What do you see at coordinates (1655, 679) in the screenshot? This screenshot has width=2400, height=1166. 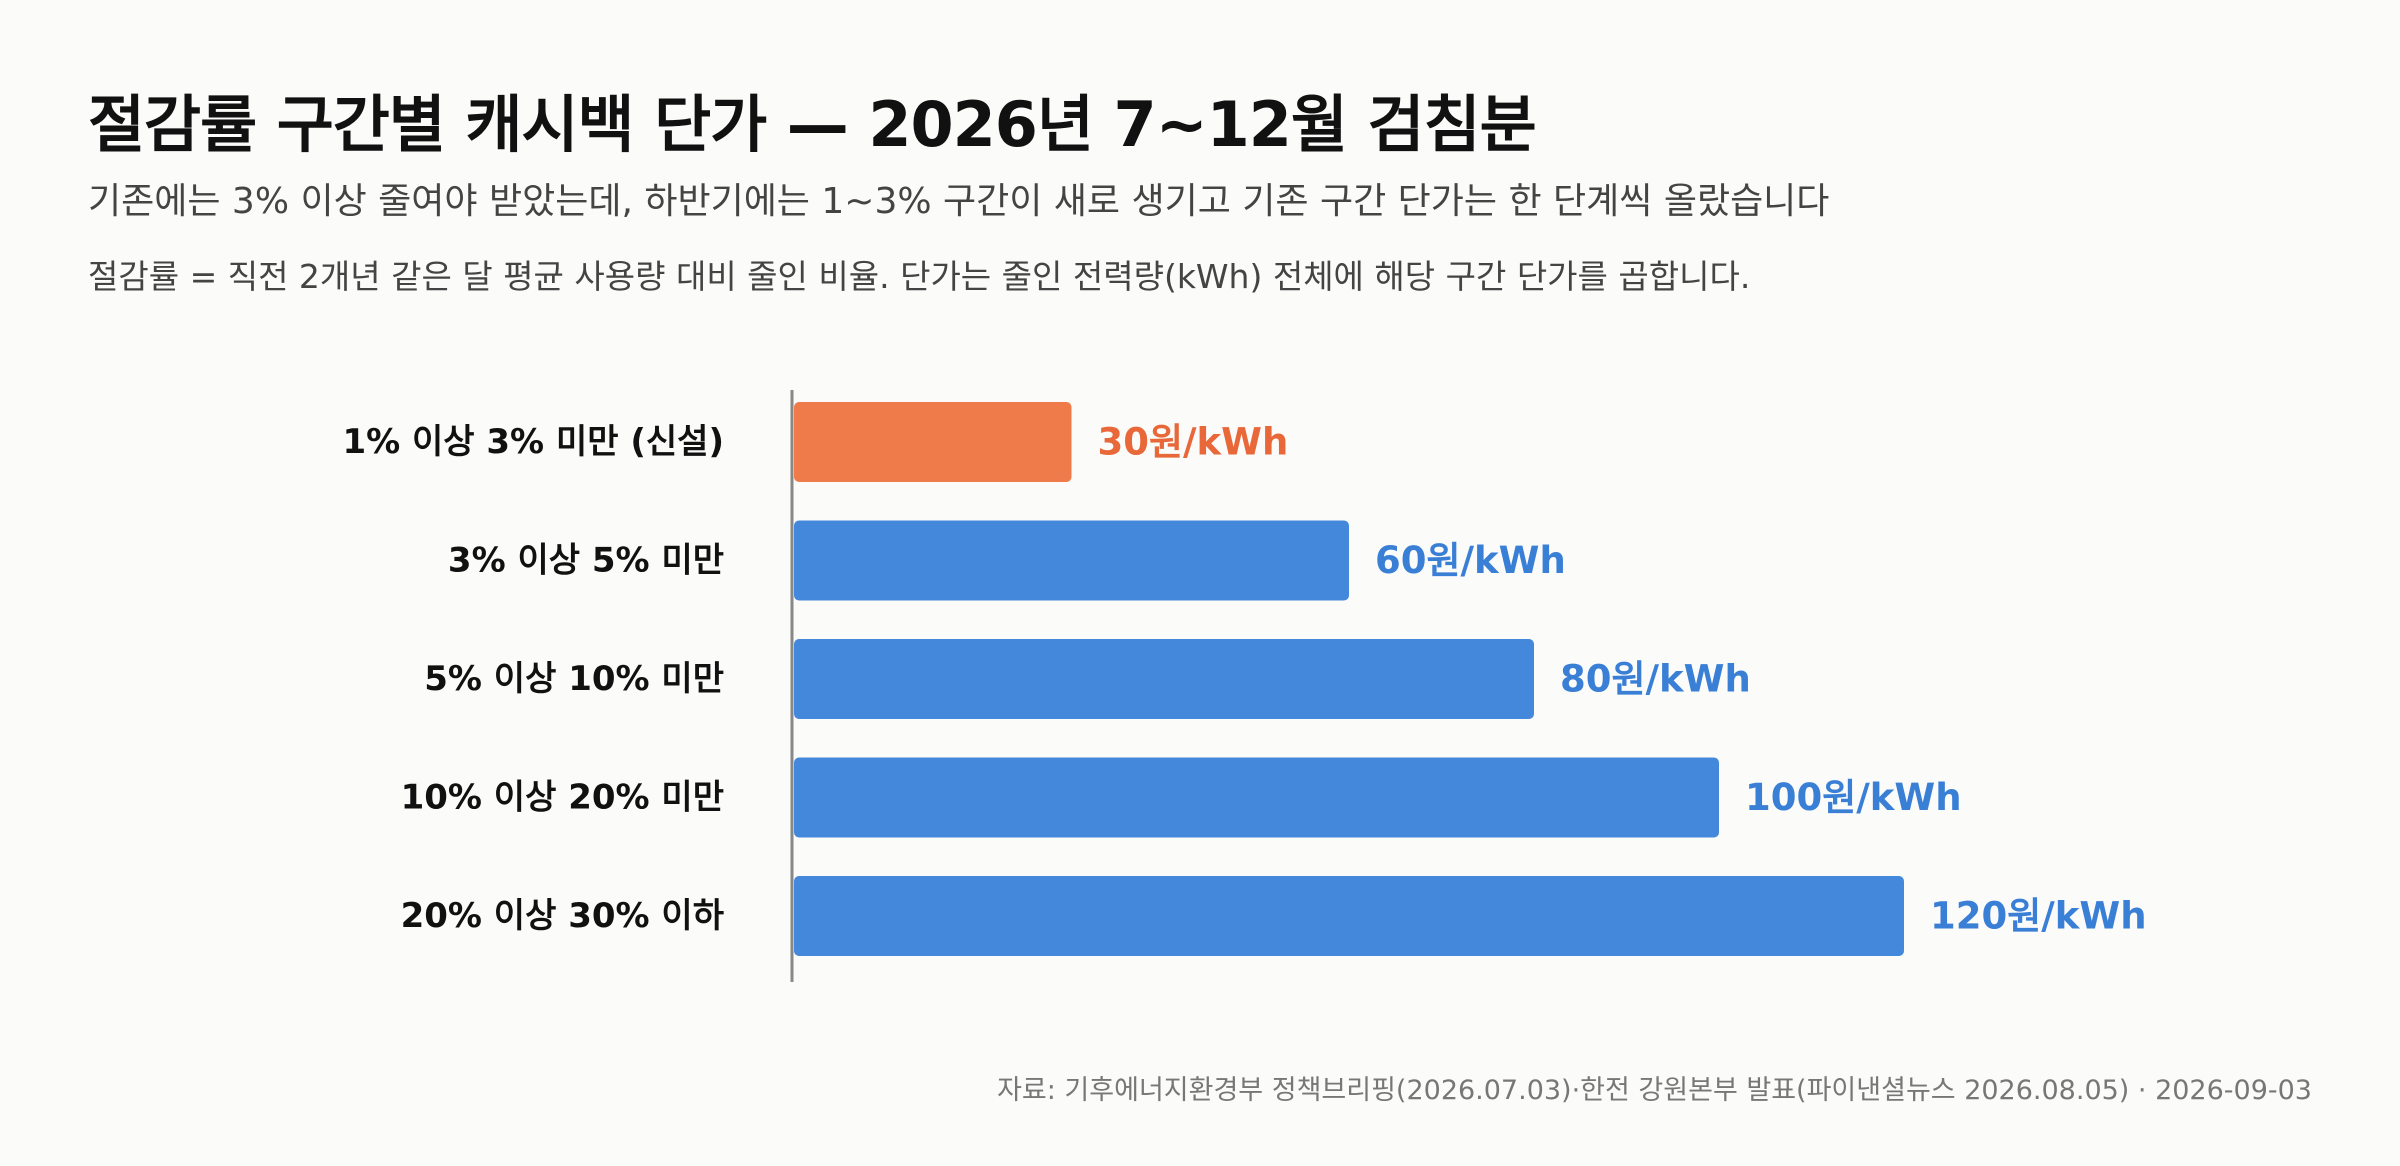 I see `value-label: 80원/kWh` at bounding box center [1655, 679].